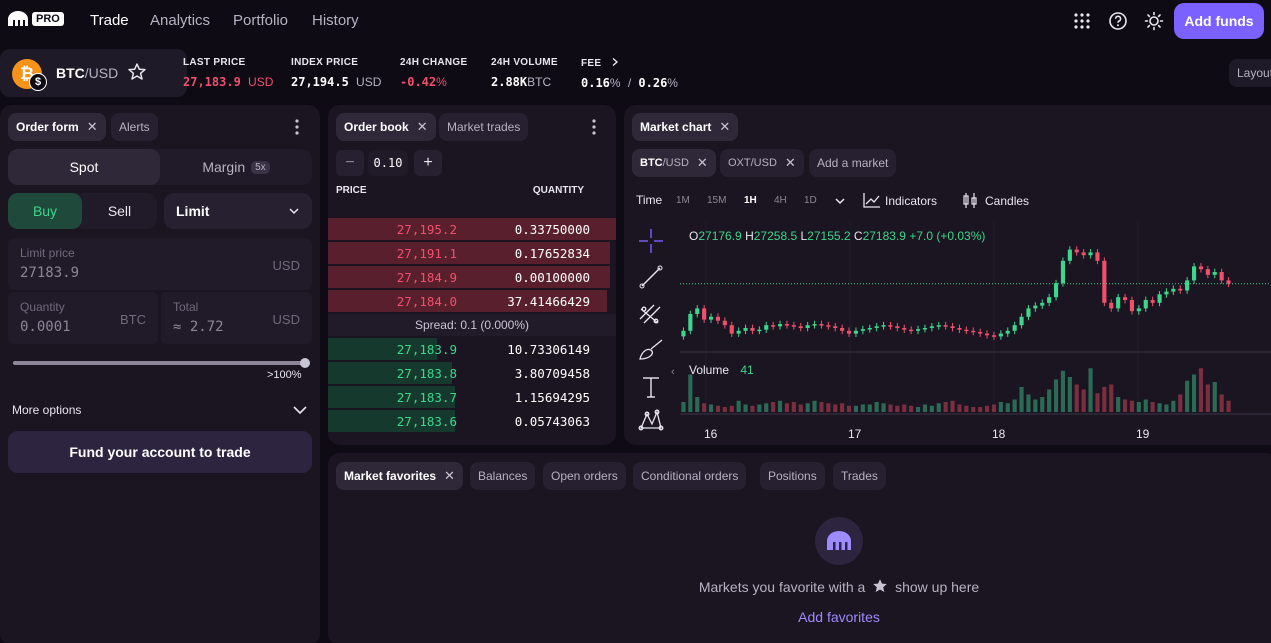 This screenshot has width=1271, height=643. Describe the element at coordinates (548, 349) in the screenshot. I see `bid-quantity: 10.73306149` at that location.